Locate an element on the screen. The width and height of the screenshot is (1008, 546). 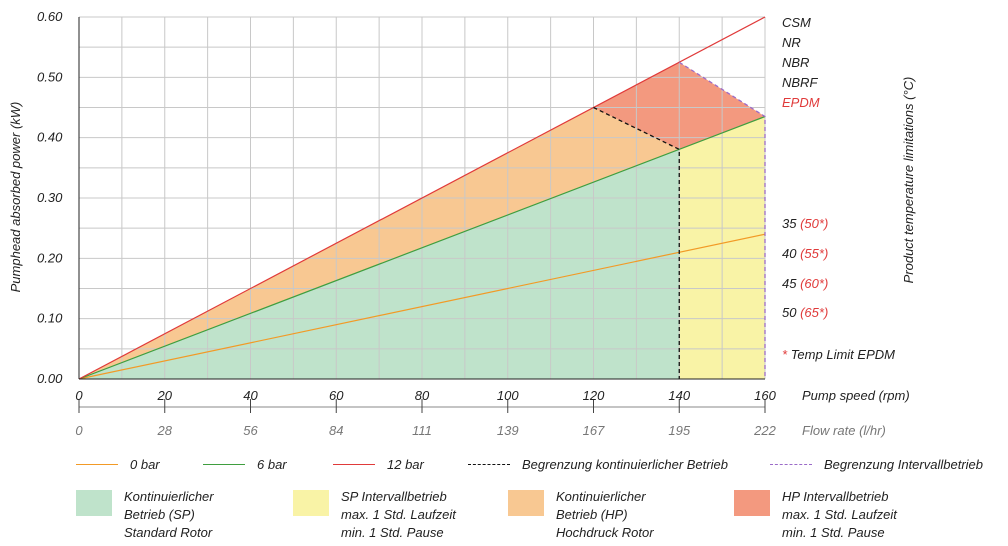
y-tick-label: 0.10 is located at coordinates (50, 318).